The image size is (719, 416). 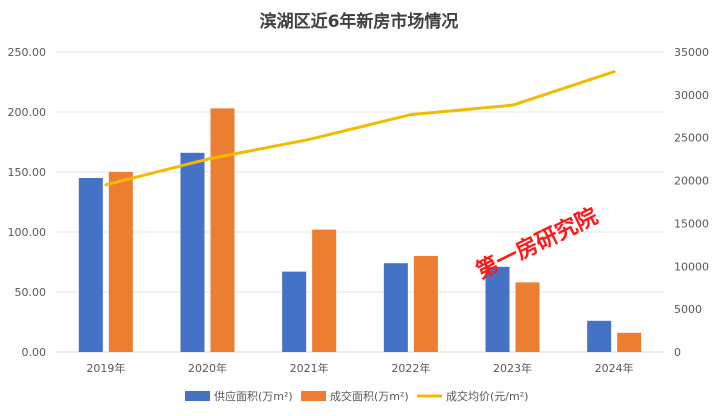 What do you see at coordinates (253, 396) in the screenshot?
I see `legend-label: 供应面积(万m²)` at bounding box center [253, 396].